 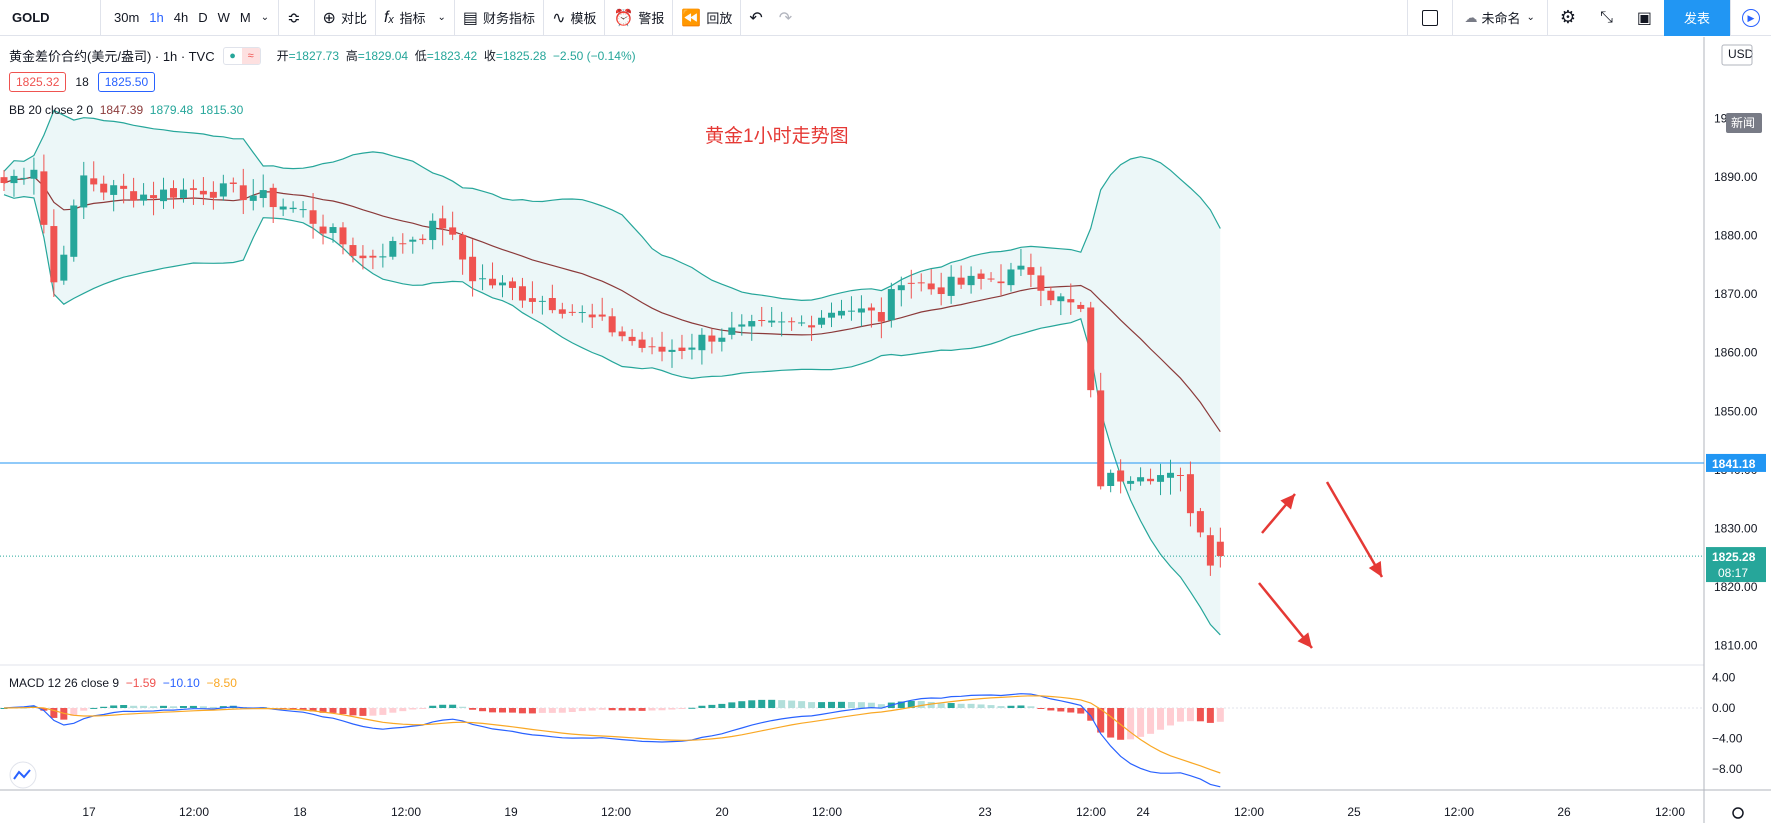 What do you see at coordinates (706, 18) in the screenshot?
I see `replay-button: ⏪ 回放` at bounding box center [706, 18].